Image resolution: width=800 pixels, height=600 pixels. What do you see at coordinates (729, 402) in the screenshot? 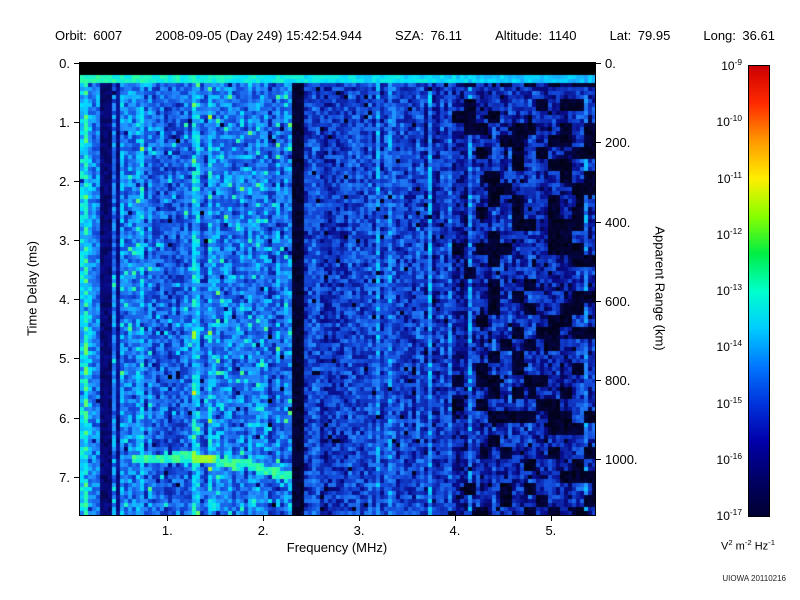
I see `colorbar-tick-label: 10-15` at bounding box center [729, 402].